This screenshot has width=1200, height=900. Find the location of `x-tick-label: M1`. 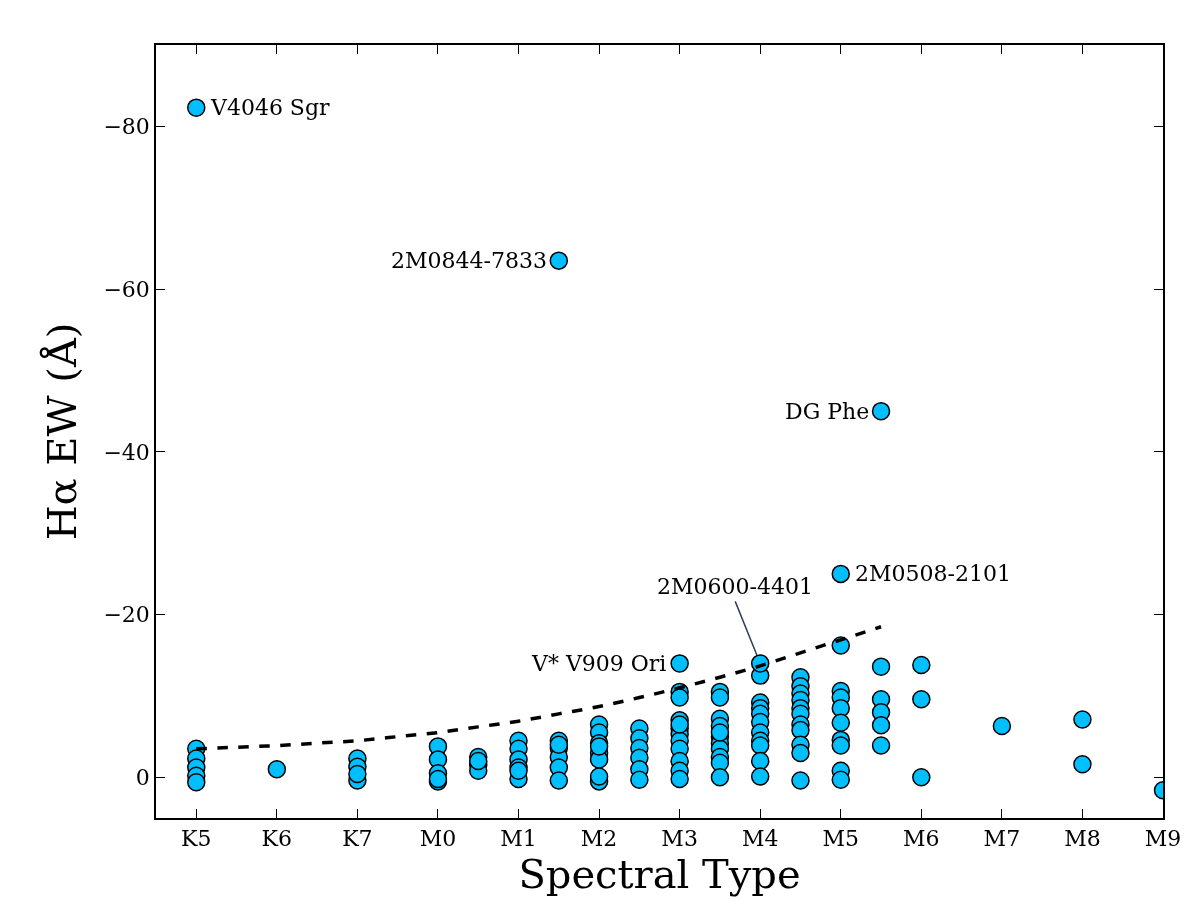

x-tick-label: M1 is located at coordinates (518, 839).